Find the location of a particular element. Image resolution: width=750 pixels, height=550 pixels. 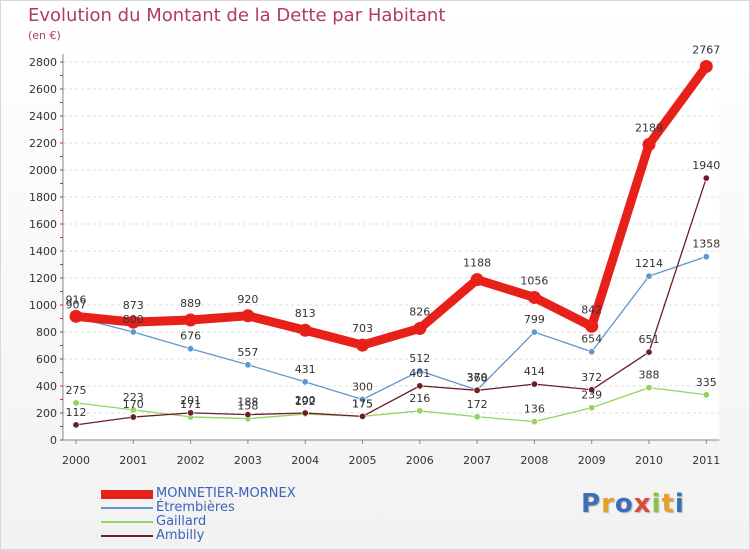

y-tick-label: 800 is located at coordinates (46, 332).